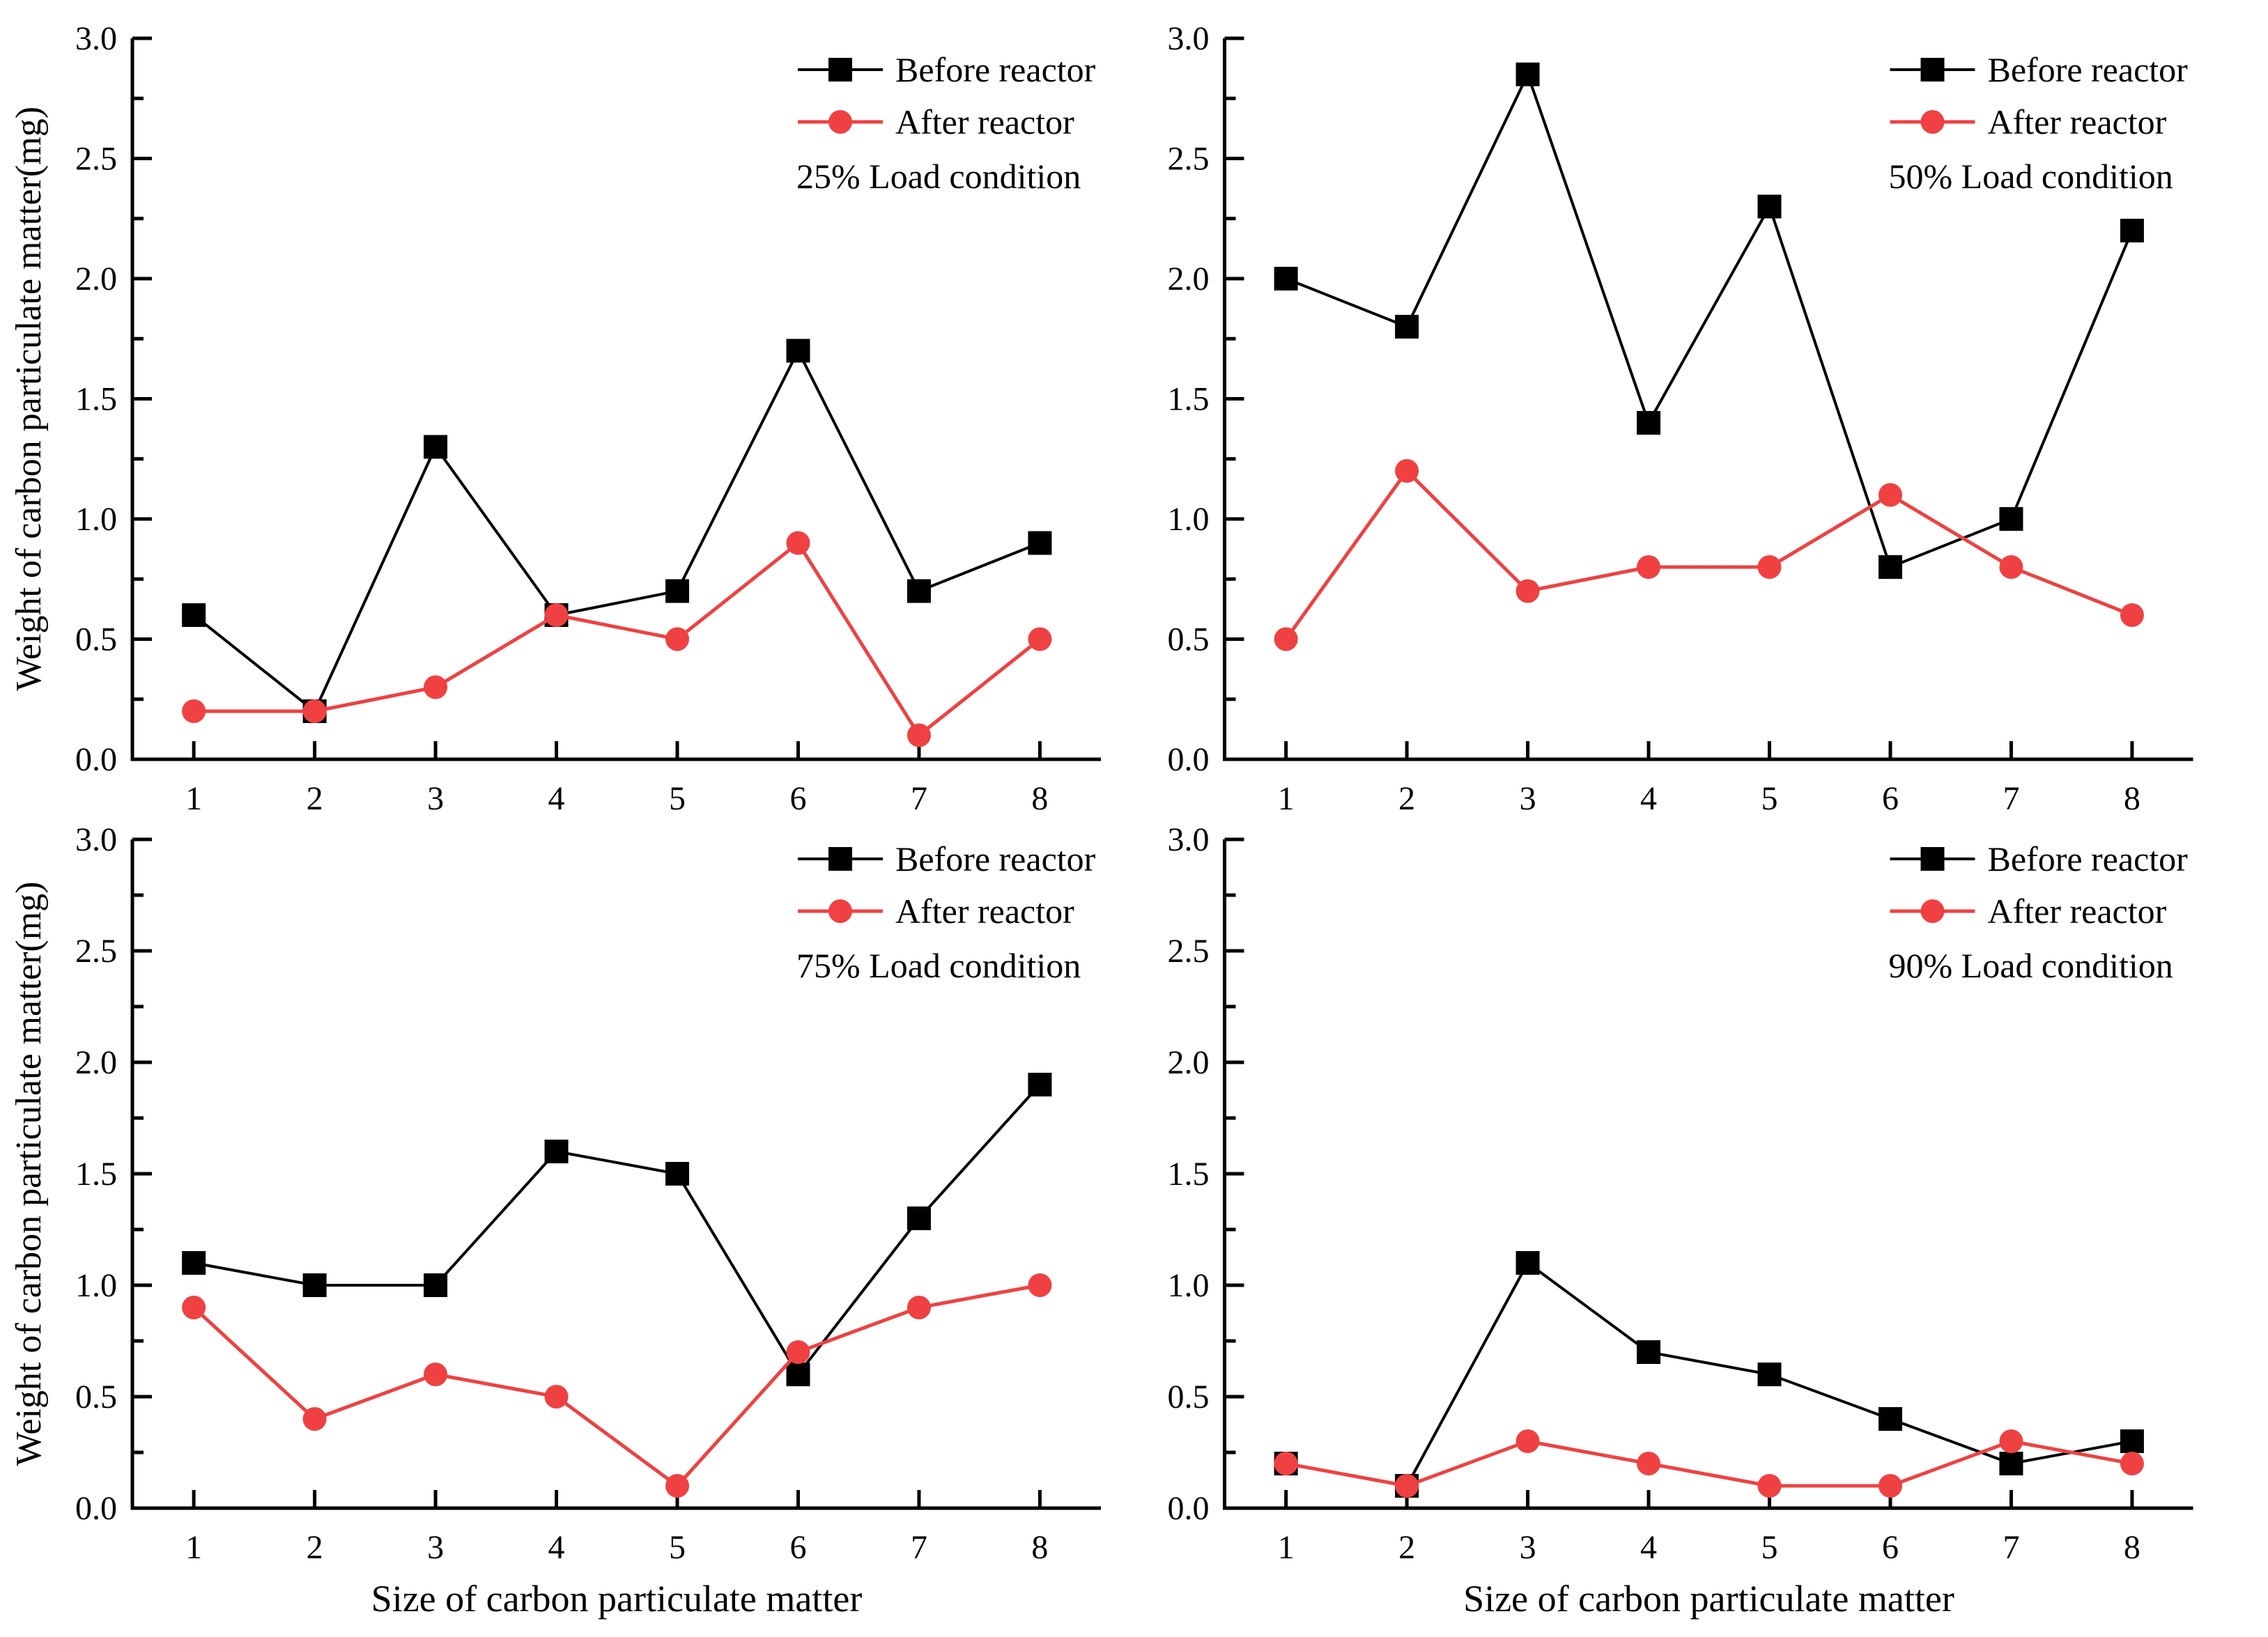  I want to click on y-tick-label: 1.5, so click(1189, 1174).